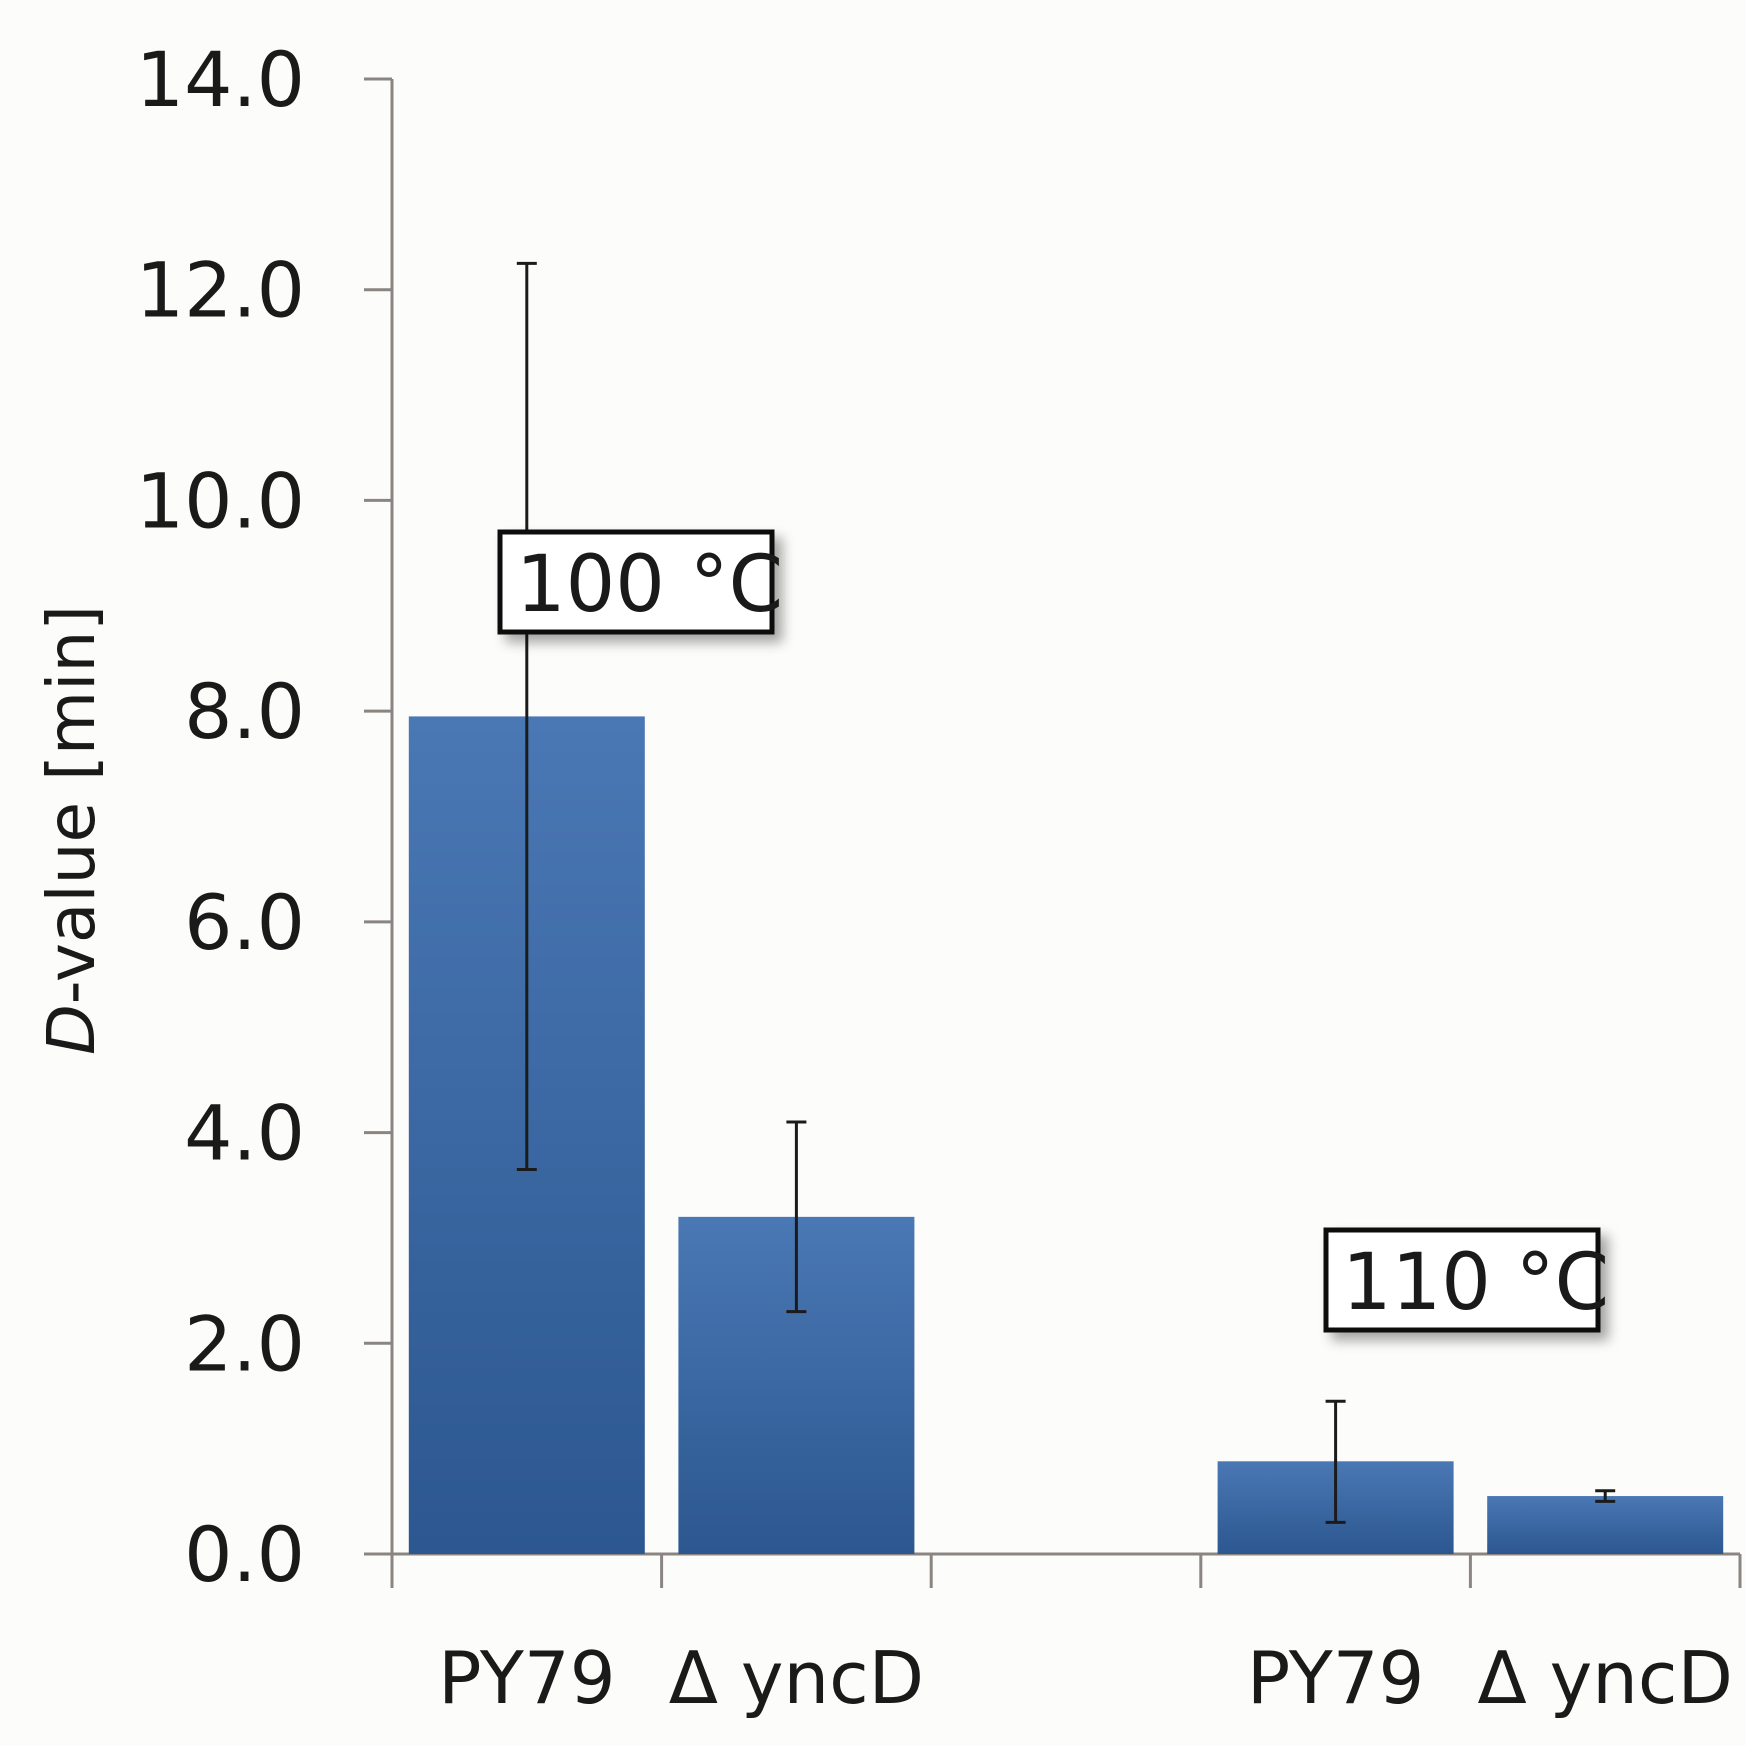 The width and height of the screenshot is (1746, 1746). I want to click on y-axis-title-italic: D, so click(71, 1029).